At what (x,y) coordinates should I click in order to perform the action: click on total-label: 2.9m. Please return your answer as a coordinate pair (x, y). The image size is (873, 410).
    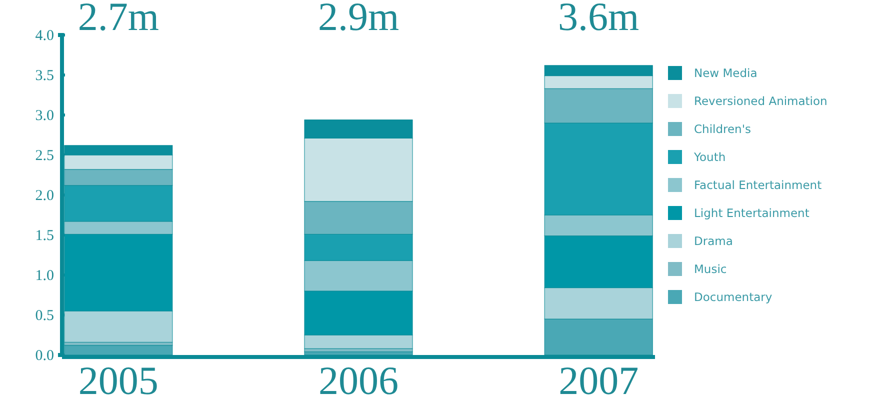
    Looking at the image, I should click on (359, 19).